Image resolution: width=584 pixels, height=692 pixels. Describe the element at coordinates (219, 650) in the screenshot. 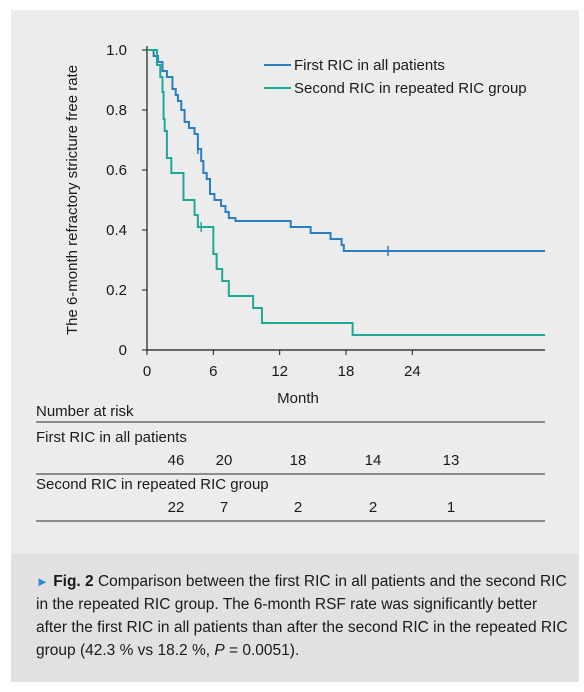

I see `caption-p-symbol: P` at that location.